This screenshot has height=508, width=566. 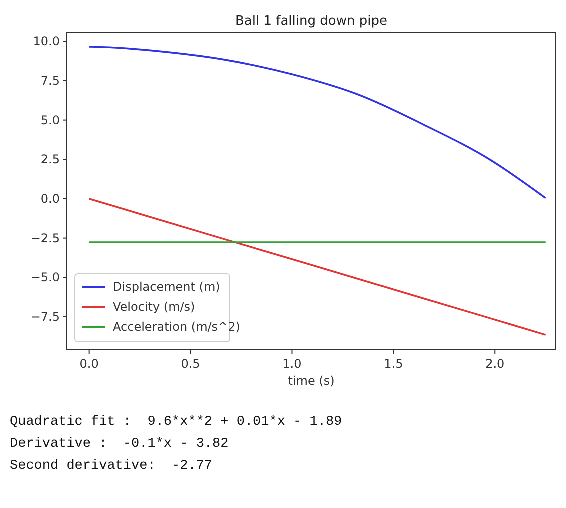 I want to click on legend-label: Acceleration (m/s^2), so click(x=176, y=327).